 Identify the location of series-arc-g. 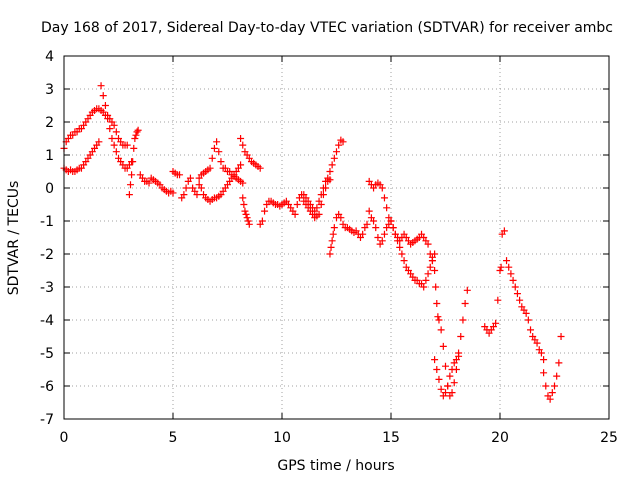
(295, 202).